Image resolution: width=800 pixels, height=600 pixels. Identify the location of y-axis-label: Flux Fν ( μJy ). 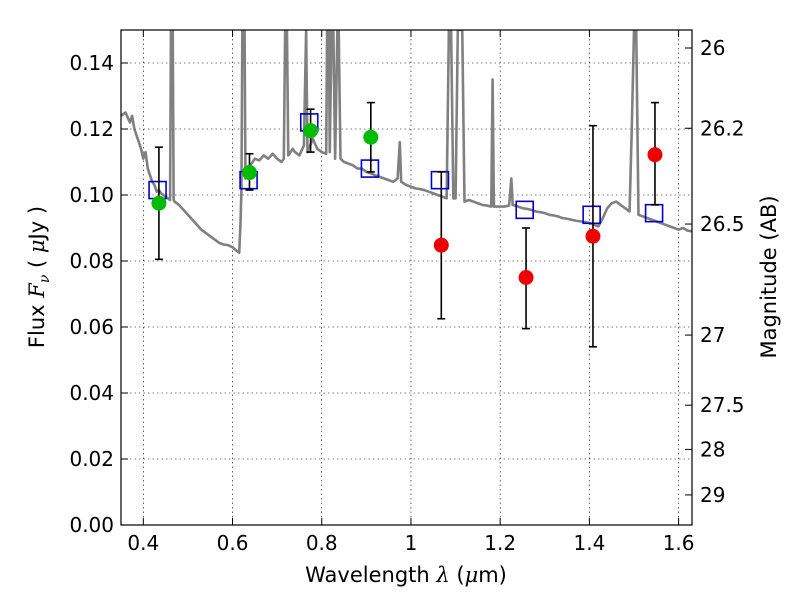
(39, 277).